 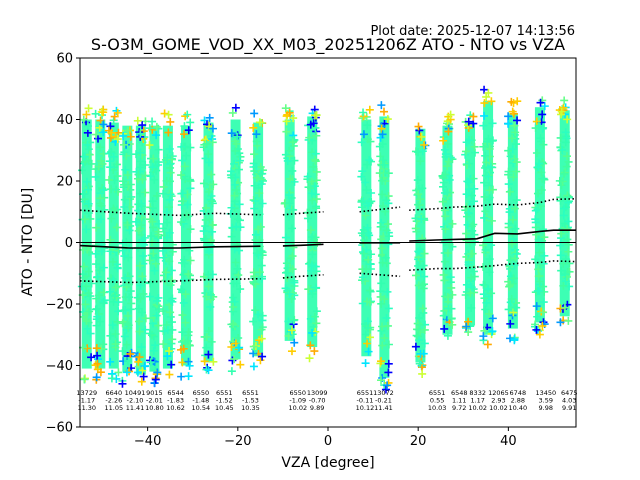 I want to click on annotation-text: 9015, so click(x=154, y=393).